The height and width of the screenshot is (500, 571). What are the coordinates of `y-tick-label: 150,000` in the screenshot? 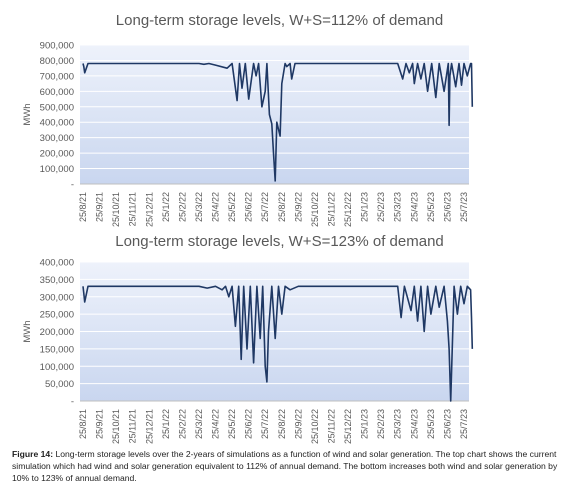 It's located at (57, 349).